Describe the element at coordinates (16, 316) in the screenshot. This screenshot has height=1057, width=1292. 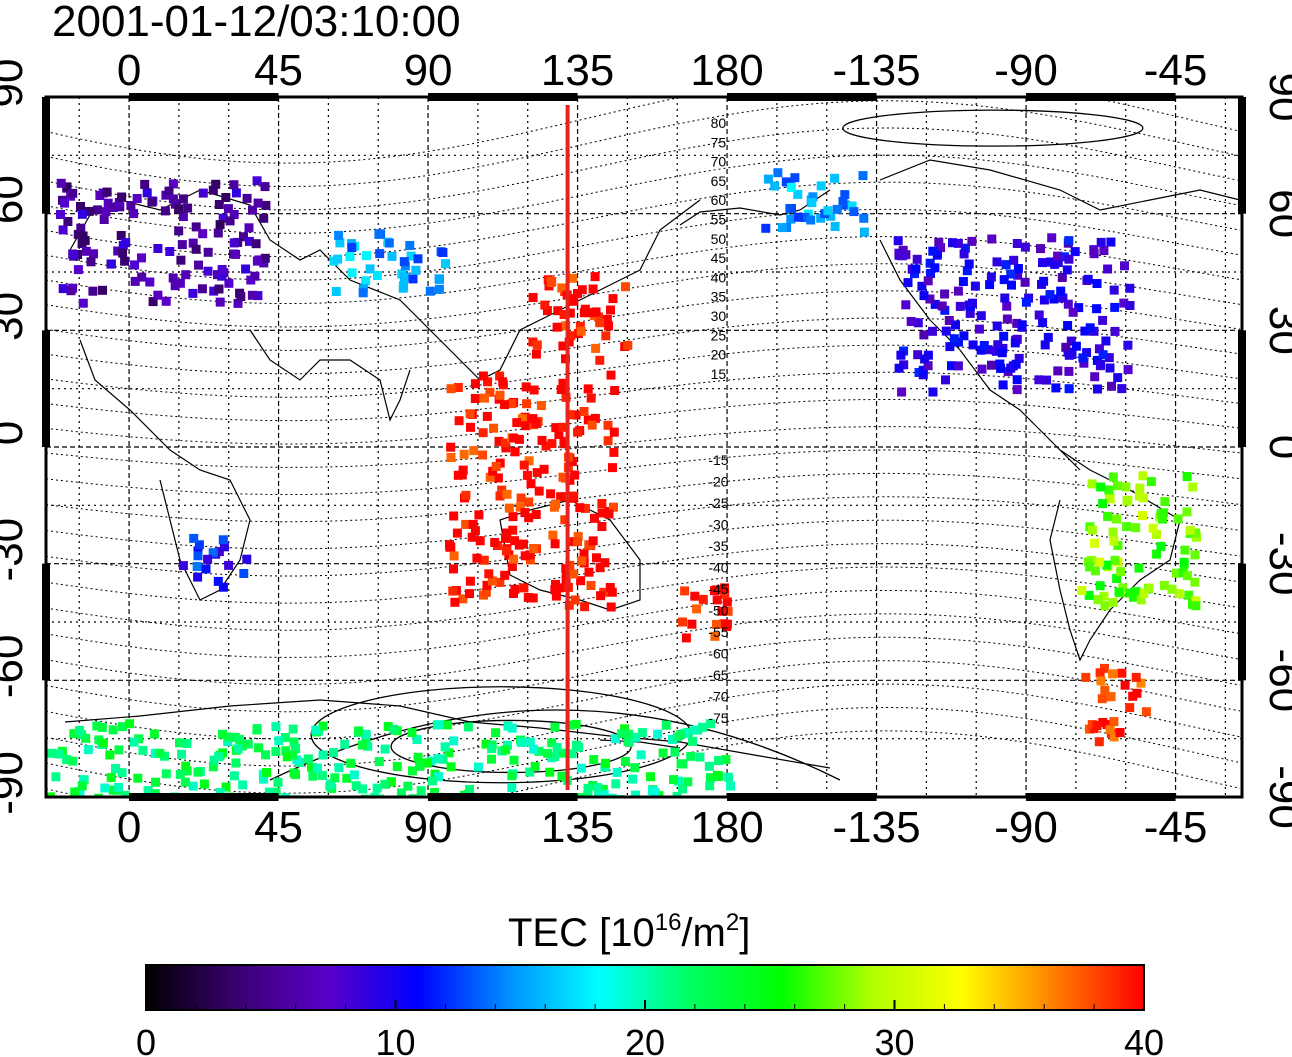
I see `left-latitude-label: 30` at that location.